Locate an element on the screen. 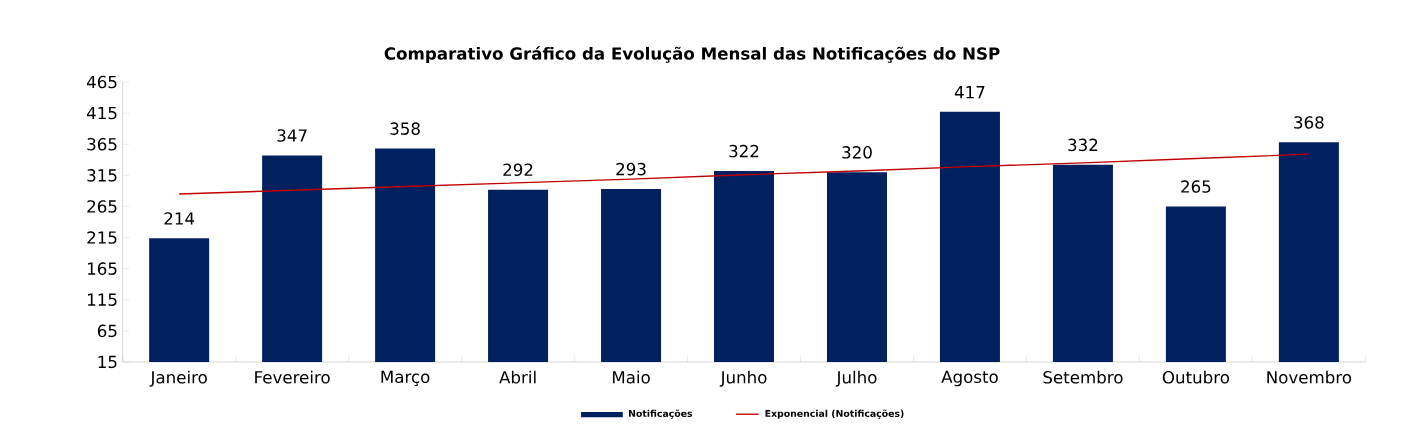 The image size is (1406, 432). data-label: 332 is located at coordinates (1083, 145).